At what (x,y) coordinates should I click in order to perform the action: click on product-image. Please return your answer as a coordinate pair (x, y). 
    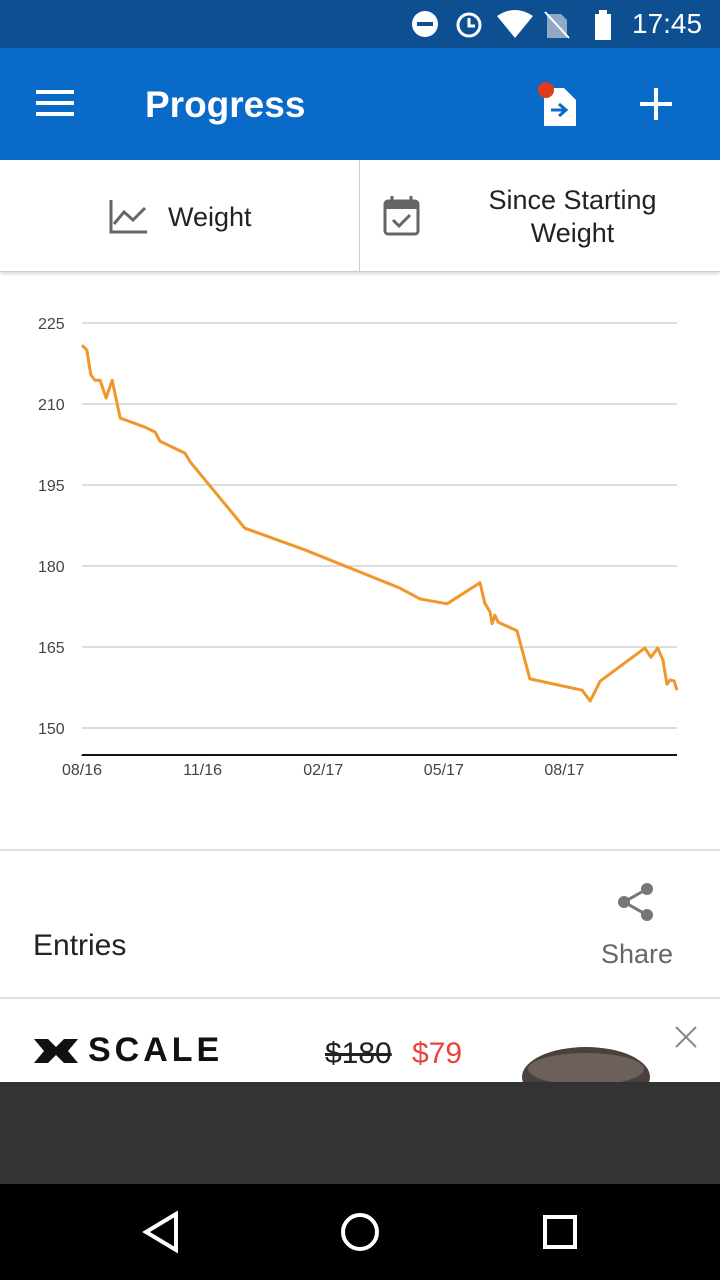
    Looking at the image, I should click on (586, 1064).